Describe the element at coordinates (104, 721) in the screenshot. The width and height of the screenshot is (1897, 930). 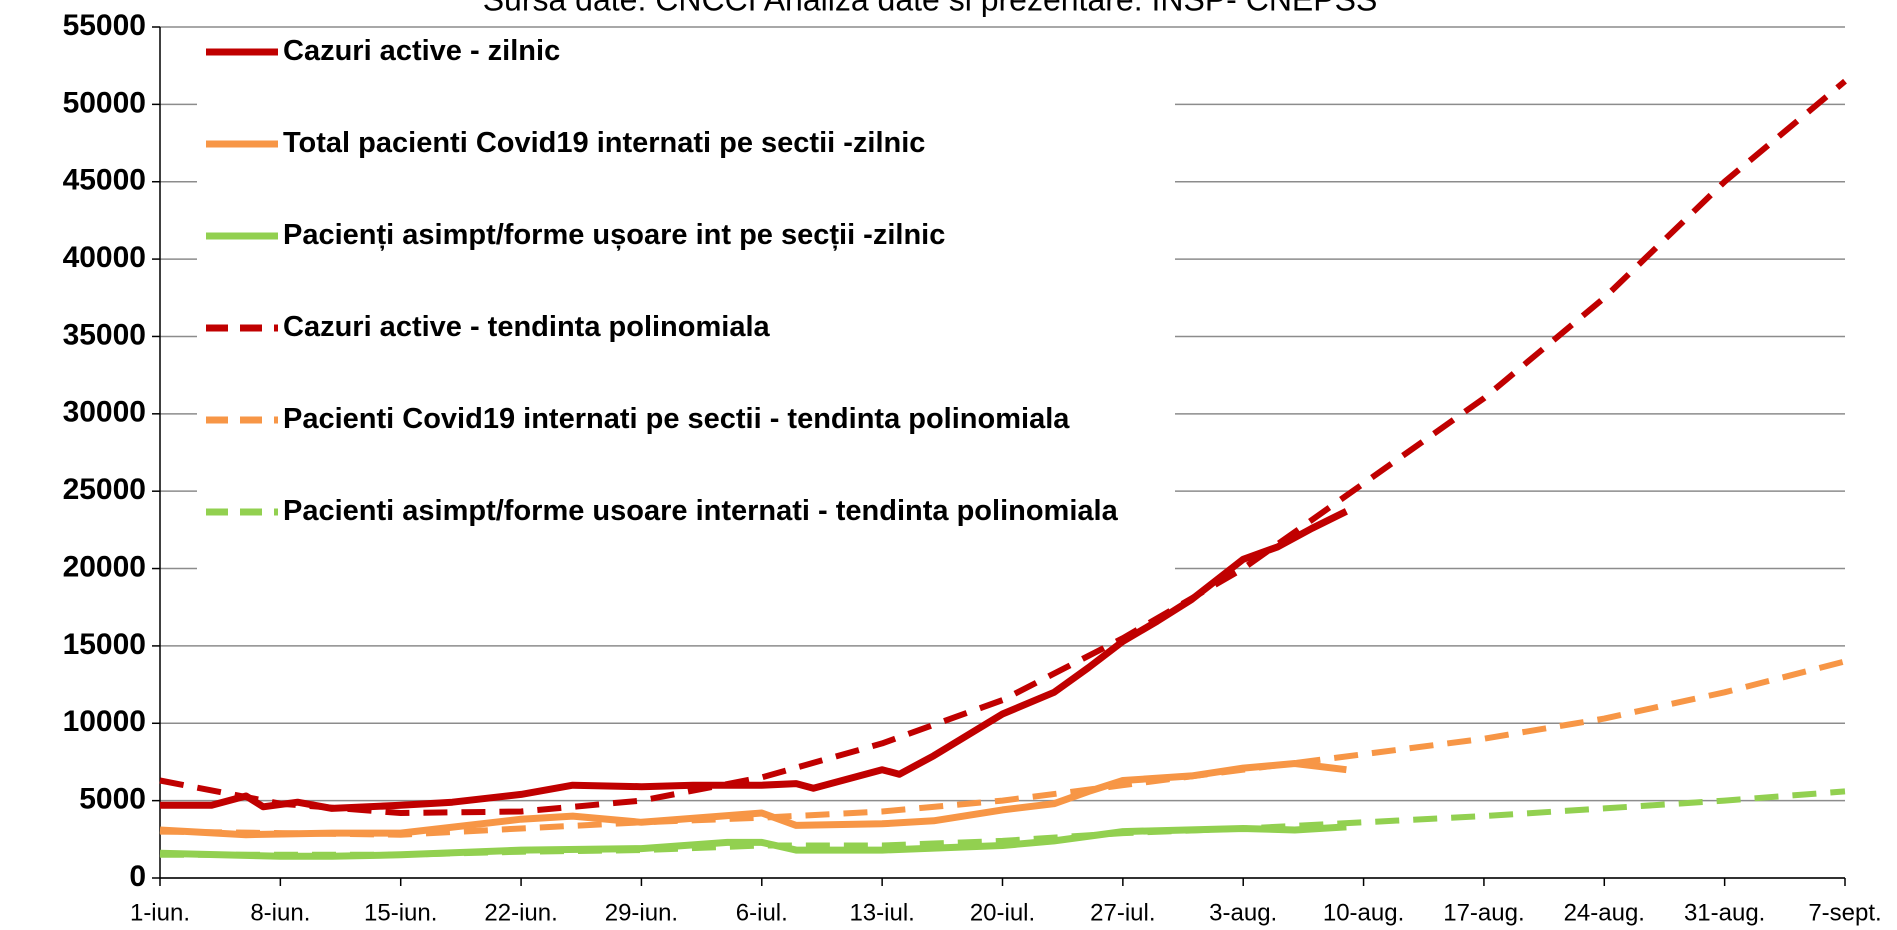
I see `y-tick-label: 10000` at that location.